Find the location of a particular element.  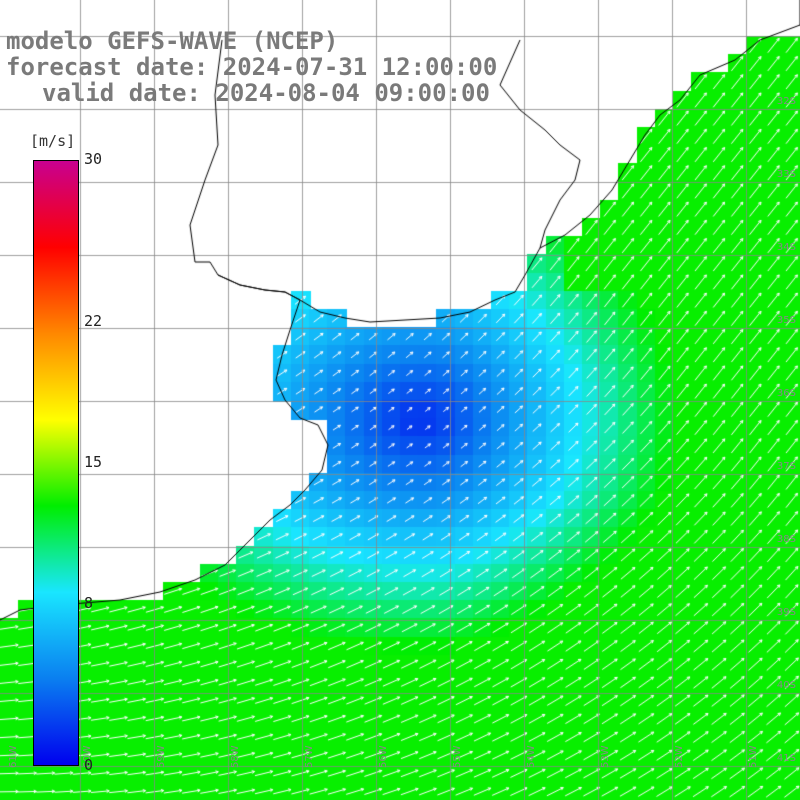

longitude-label: 57W is located at coordinates (309, 756).